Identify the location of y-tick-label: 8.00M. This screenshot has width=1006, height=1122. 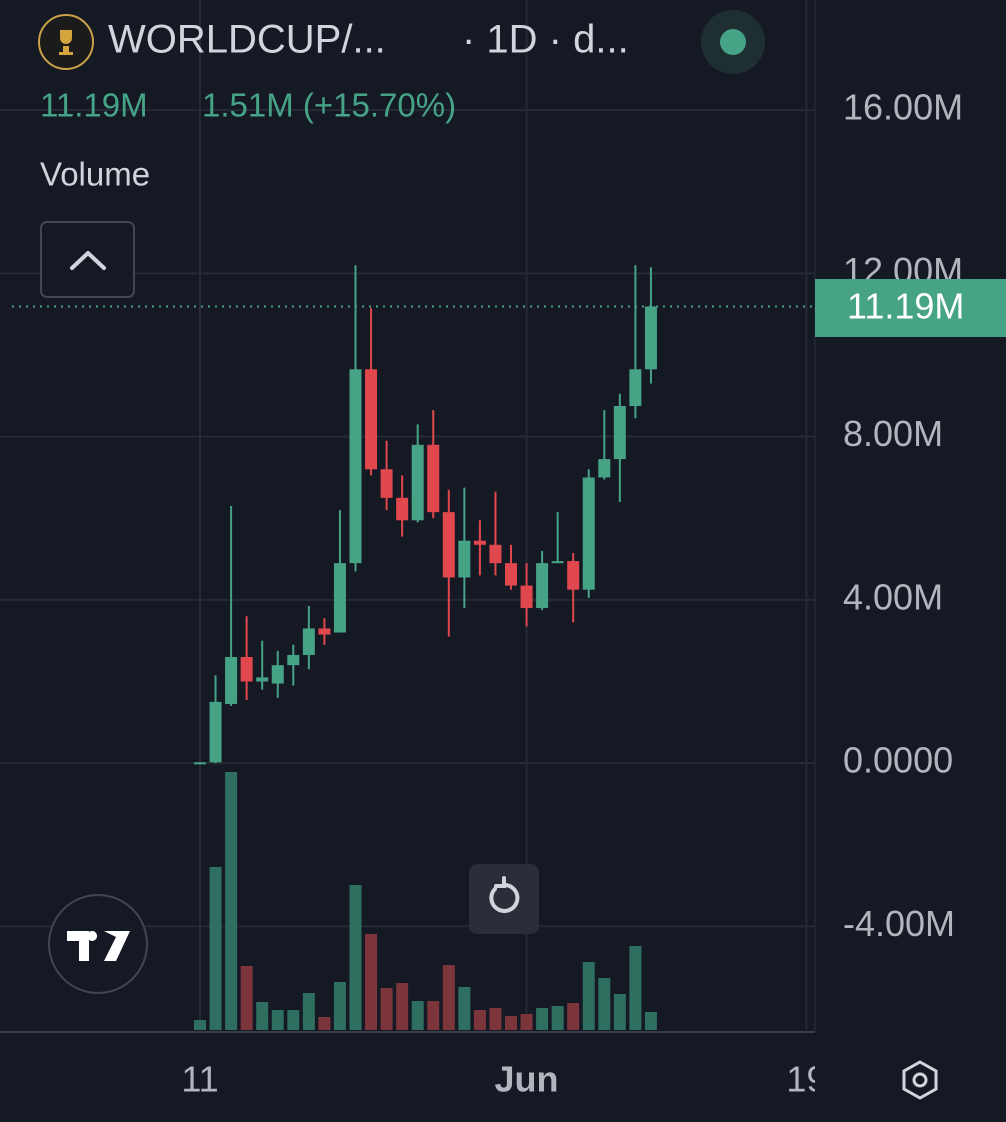
(893, 433).